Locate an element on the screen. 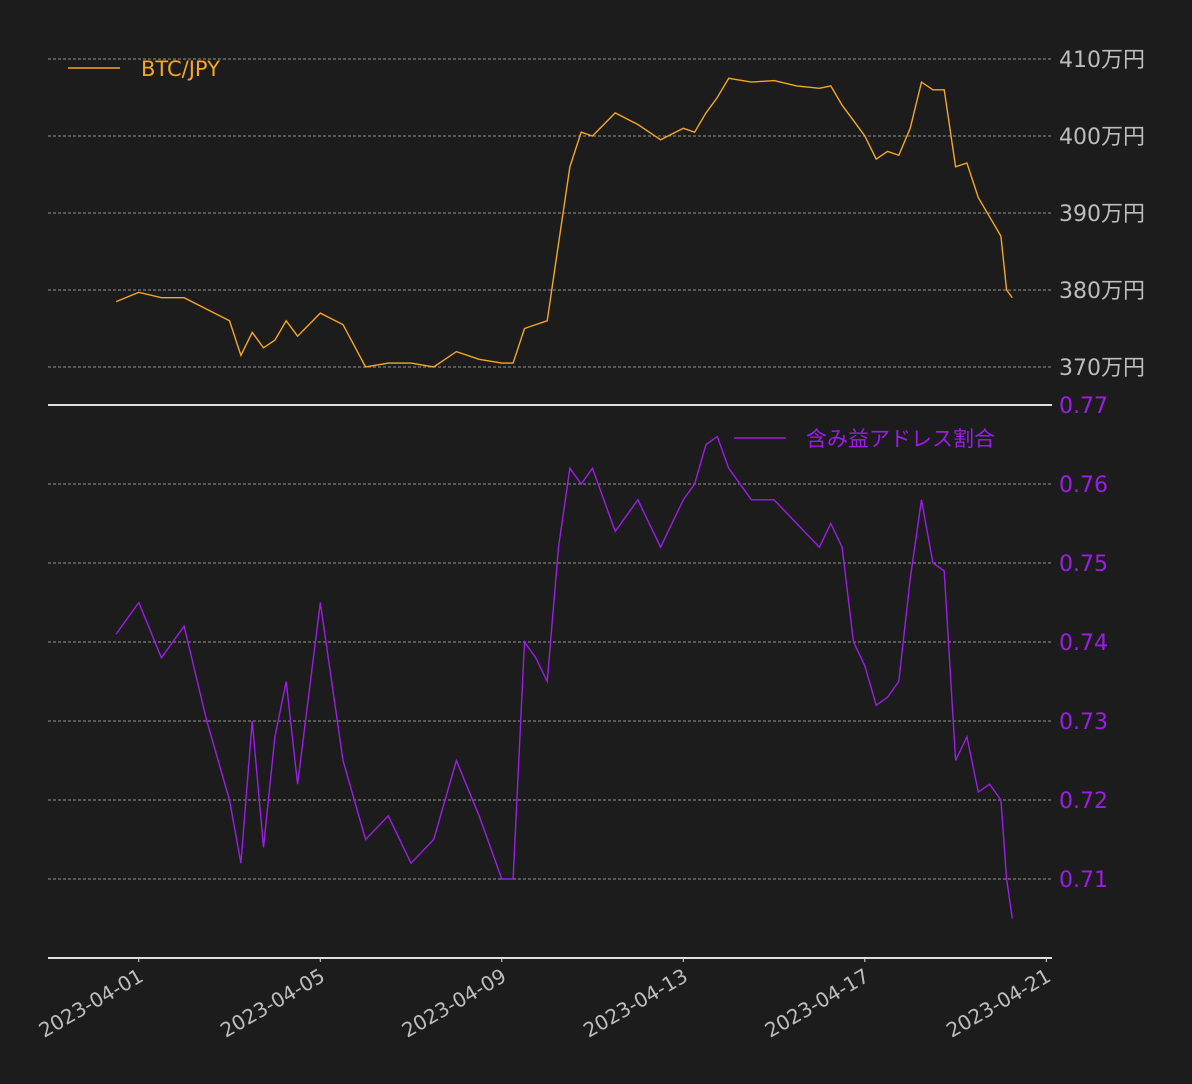 Image resolution: width=1192 pixels, height=1084 pixels. y-tick-label: 0.73 is located at coordinates (1083, 722).